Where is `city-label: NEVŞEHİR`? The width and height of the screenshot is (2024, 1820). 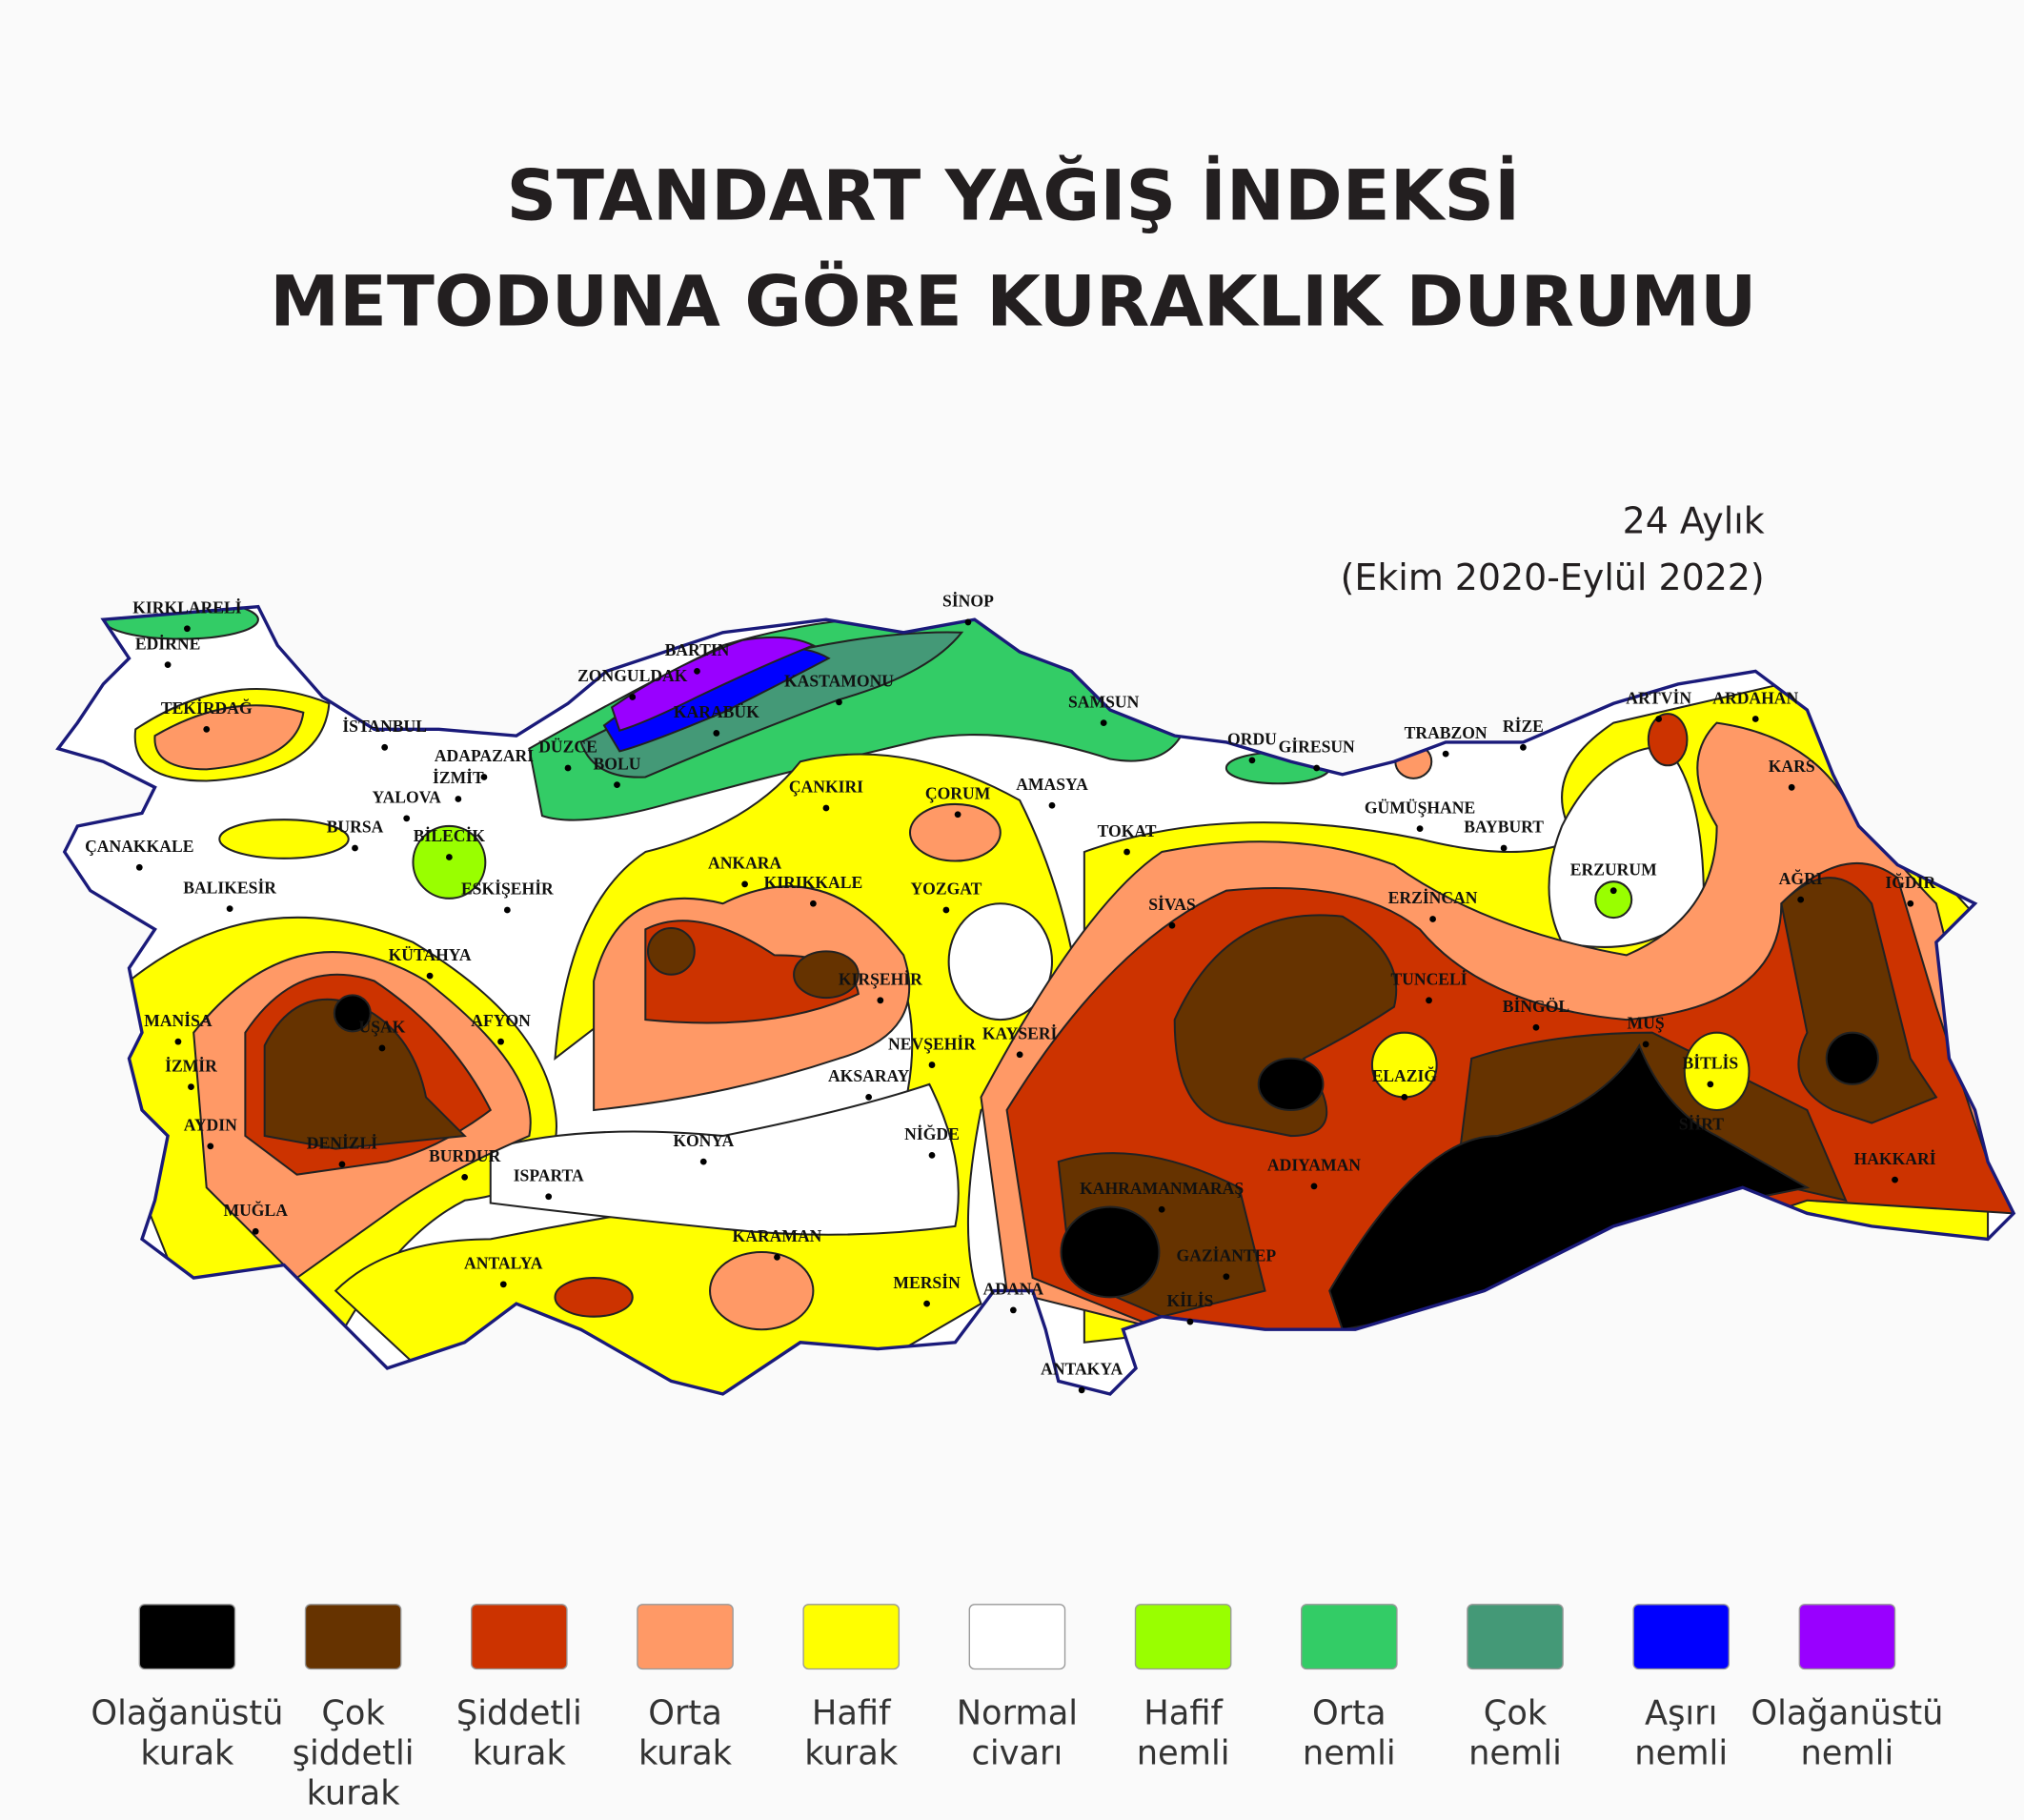
city-label: NEVŞEHİR is located at coordinates (932, 1043).